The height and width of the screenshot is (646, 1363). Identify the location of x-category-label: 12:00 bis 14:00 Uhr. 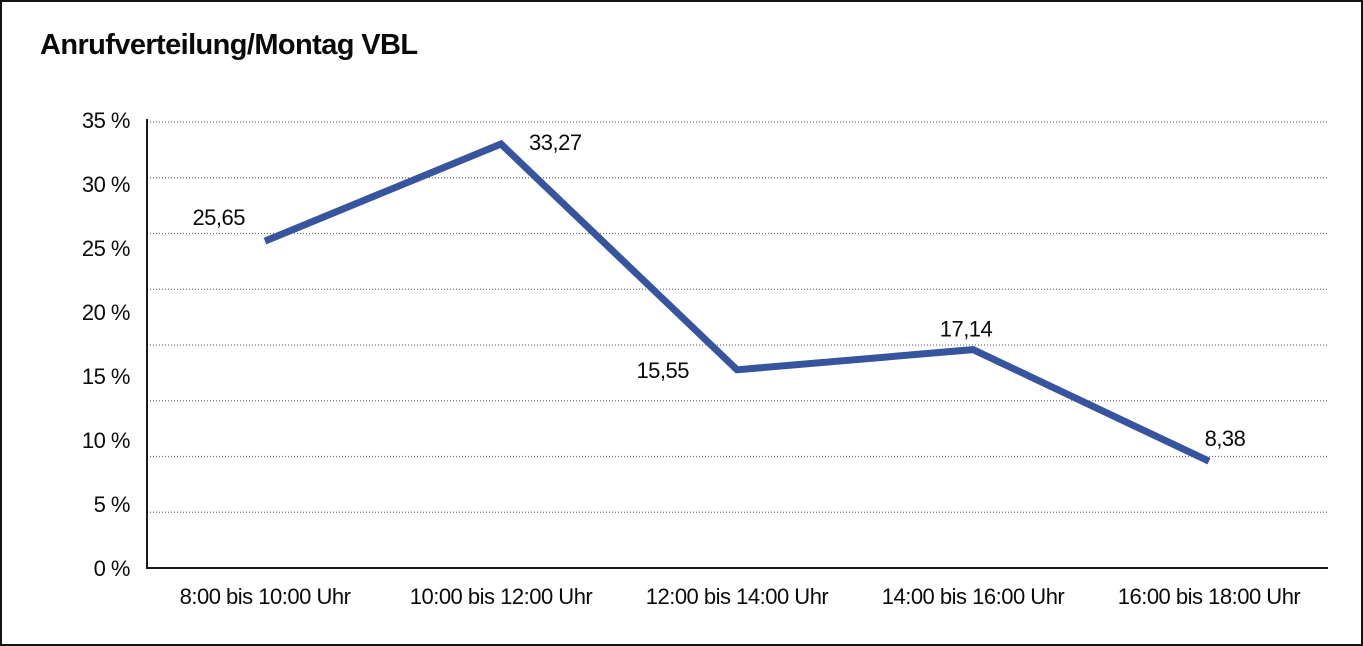
(737, 596).